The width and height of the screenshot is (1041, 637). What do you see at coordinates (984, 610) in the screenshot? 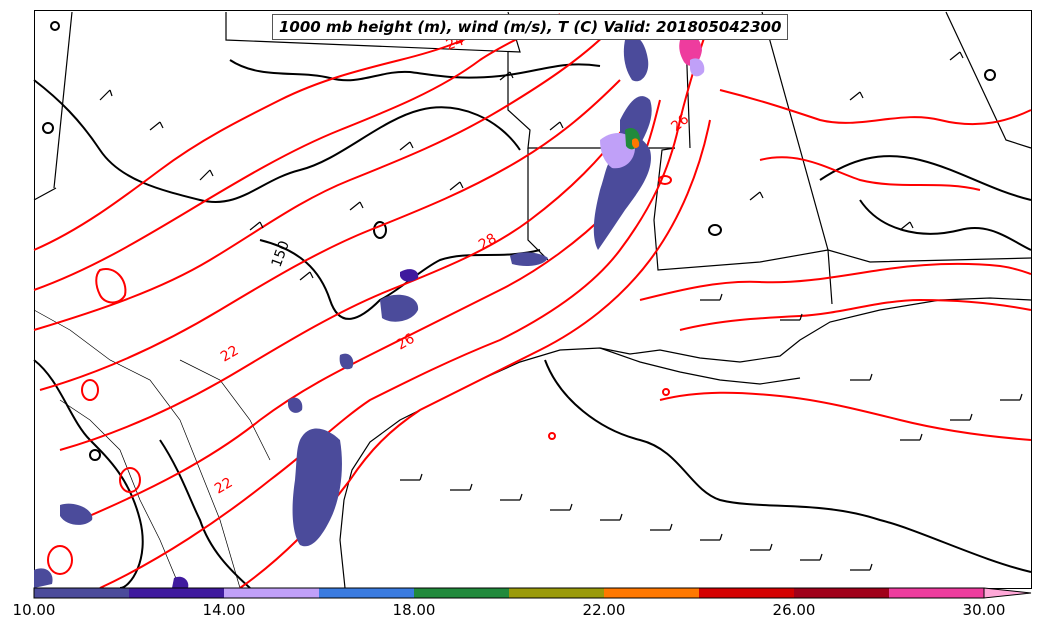
I see `colorbar-tick-label: 30.00` at bounding box center [984, 610].